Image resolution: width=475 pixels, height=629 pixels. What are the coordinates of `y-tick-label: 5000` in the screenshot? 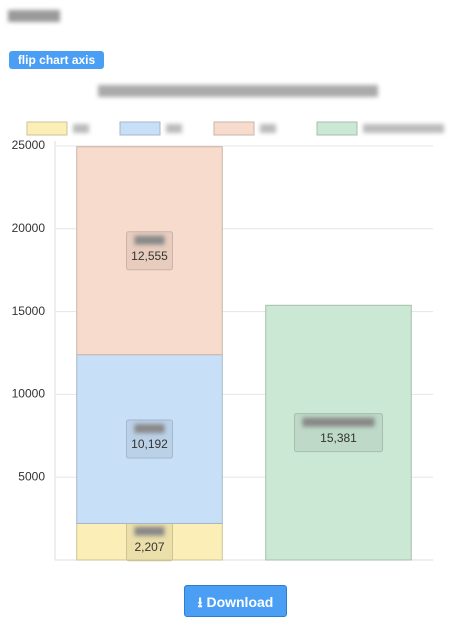 It's located at (31, 476).